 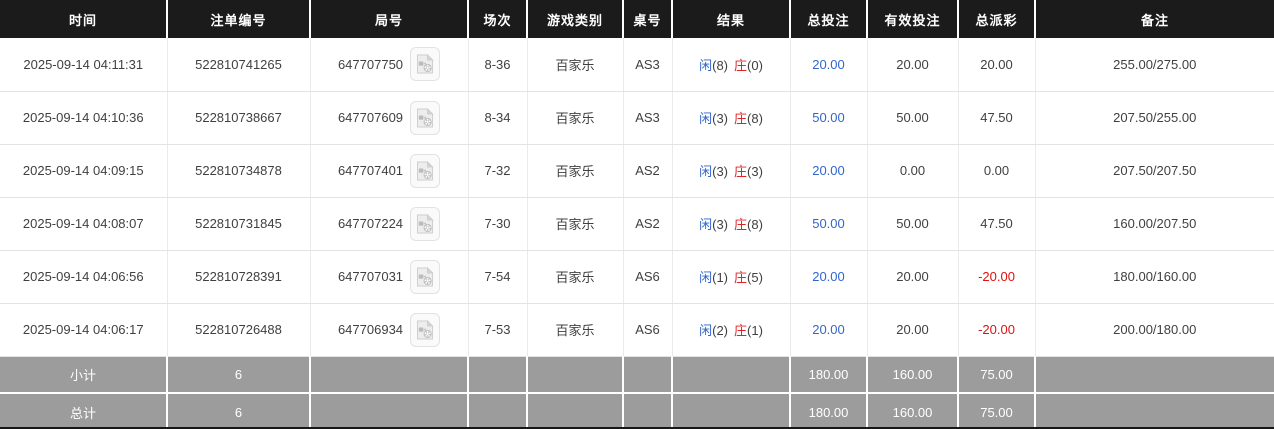 I want to click on round-number: 647707224, so click(x=370, y=223).